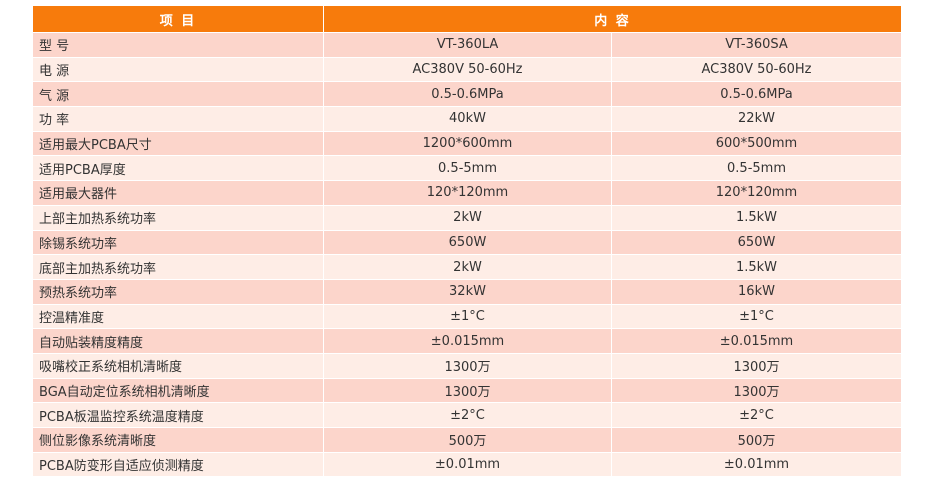  Describe the element at coordinates (178, 415) in the screenshot. I see `spec-name: PCBA板温监控系统温度精度` at that location.